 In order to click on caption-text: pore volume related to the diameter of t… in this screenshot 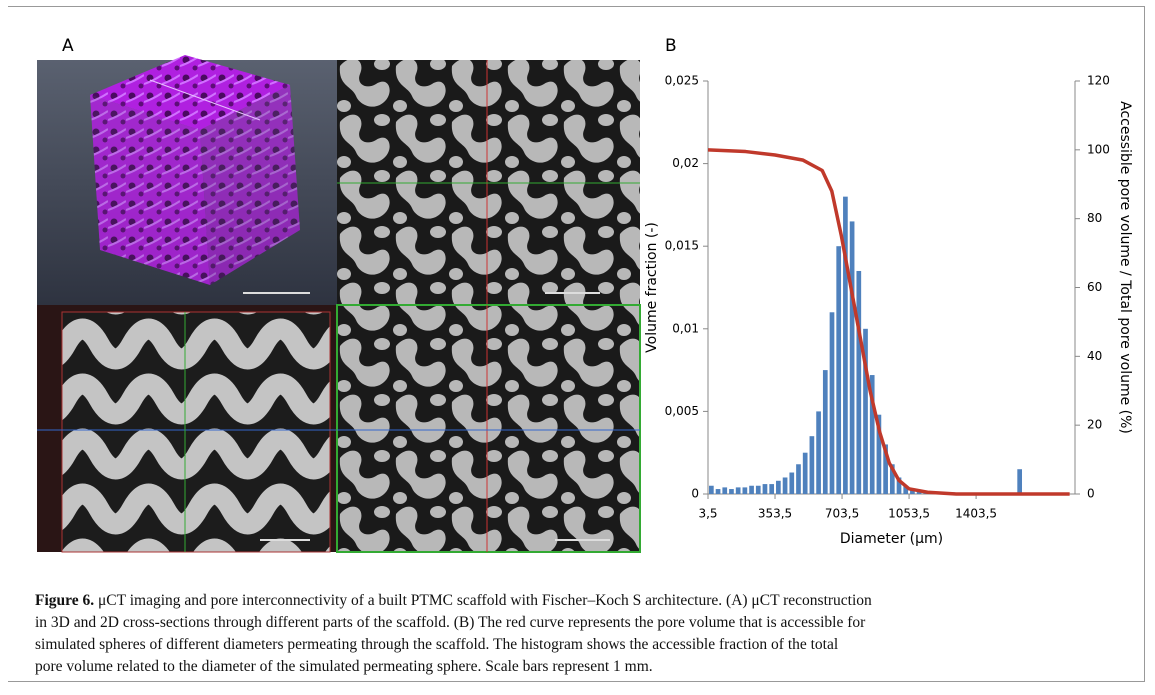, I will do `click(344, 666)`.